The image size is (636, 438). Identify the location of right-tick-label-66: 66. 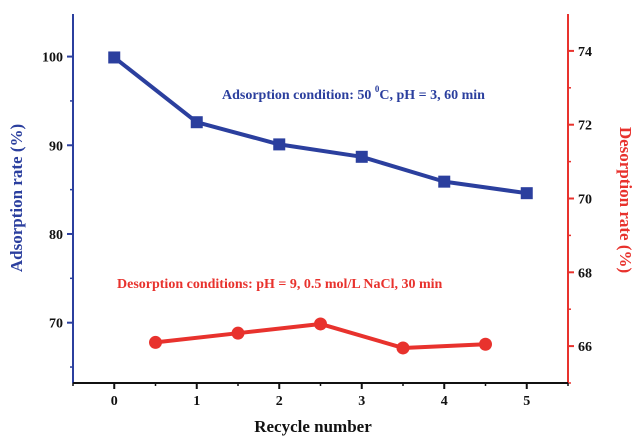
(585, 347).